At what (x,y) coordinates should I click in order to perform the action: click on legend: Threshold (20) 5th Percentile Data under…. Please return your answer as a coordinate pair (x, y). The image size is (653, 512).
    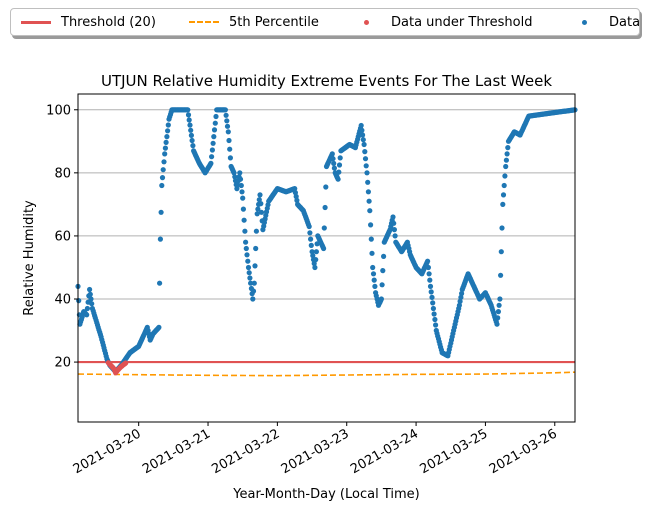
    Looking at the image, I should click on (325, 22).